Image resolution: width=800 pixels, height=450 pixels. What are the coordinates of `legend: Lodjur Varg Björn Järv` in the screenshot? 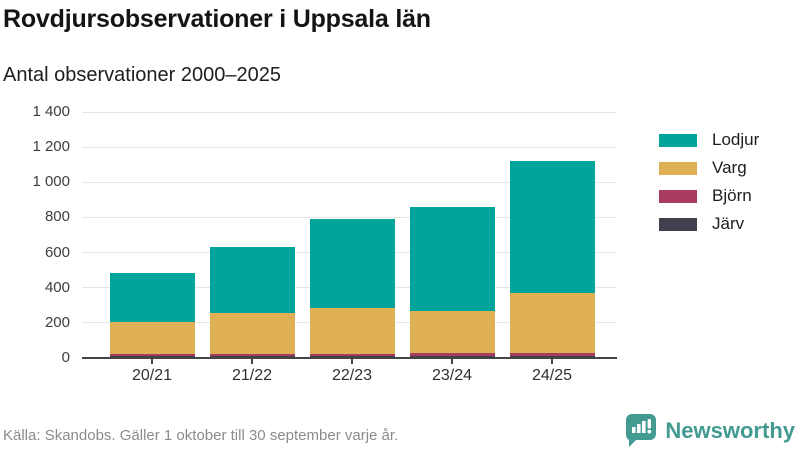 It's located at (709, 182).